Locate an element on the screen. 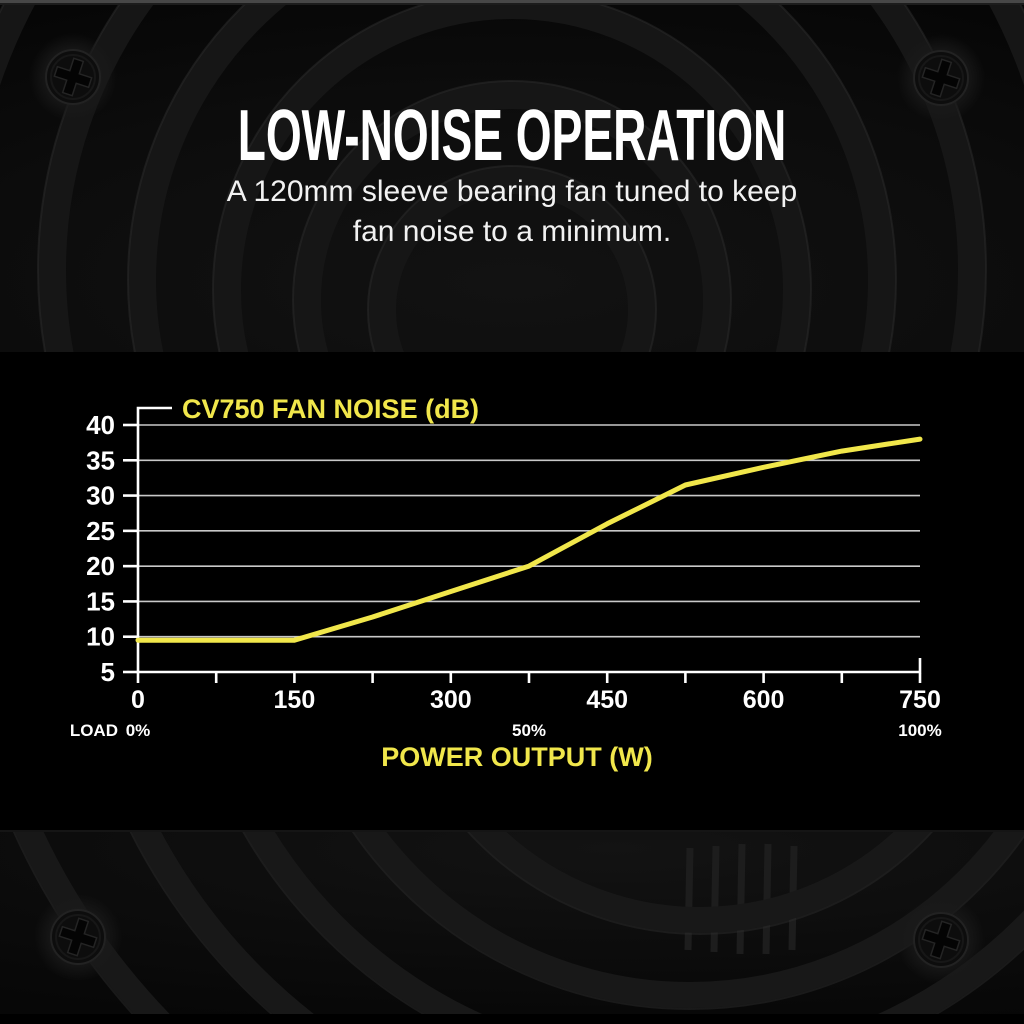 Image resolution: width=1024 pixels, height=1024 pixels. page-title: LOW-NOISE OPERATION is located at coordinates (512, 136).